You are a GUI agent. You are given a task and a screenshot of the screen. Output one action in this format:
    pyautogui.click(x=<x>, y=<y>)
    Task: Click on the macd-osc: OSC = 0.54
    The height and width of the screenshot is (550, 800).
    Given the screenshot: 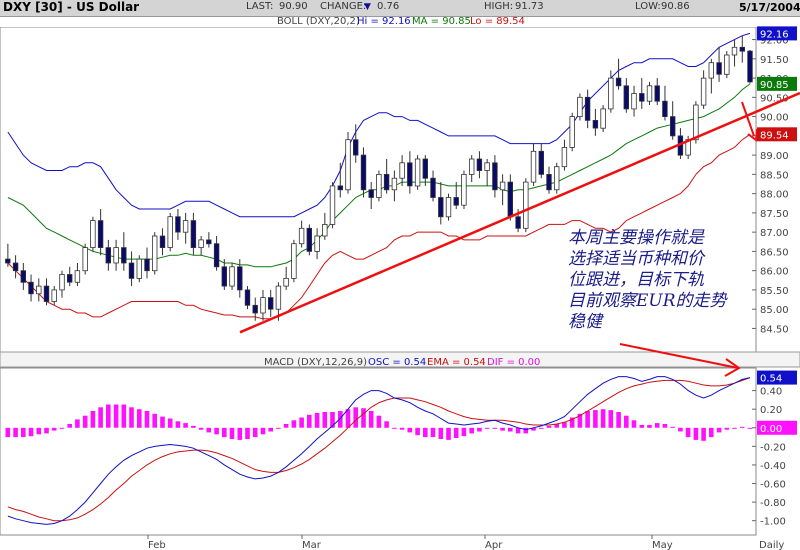 What is the action you would take?
    pyautogui.click(x=397, y=362)
    